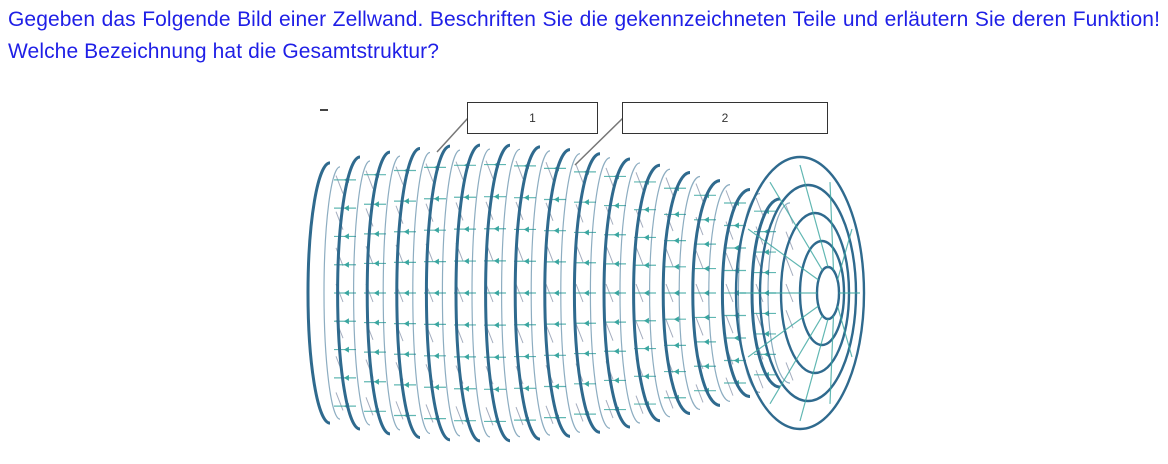 The width and height of the screenshot is (1168, 464). Describe the element at coordinates (530, 141) in the screenshot. I see `label-leader-lines` at that location.